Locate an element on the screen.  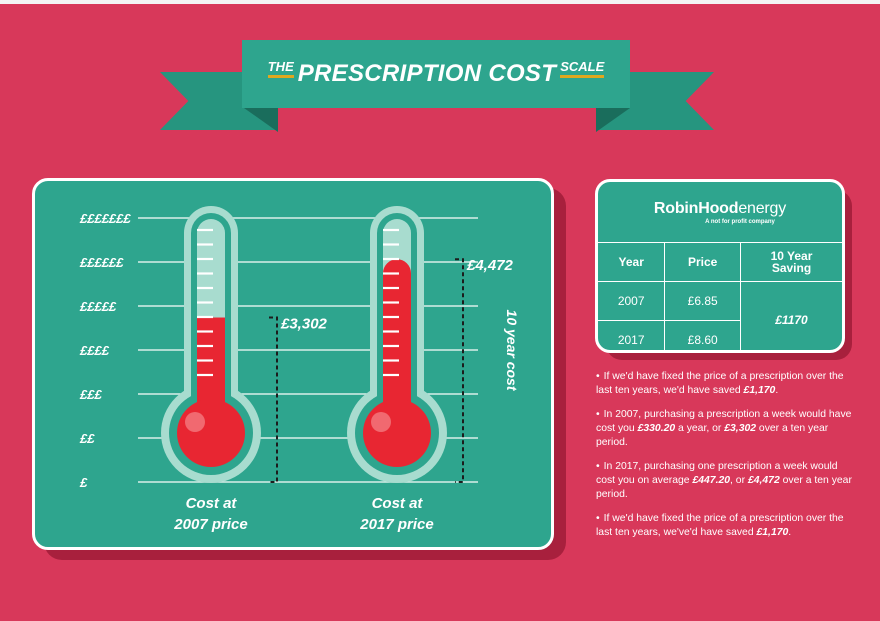
cell-year: 2017 is located at coordinates (632, 335).